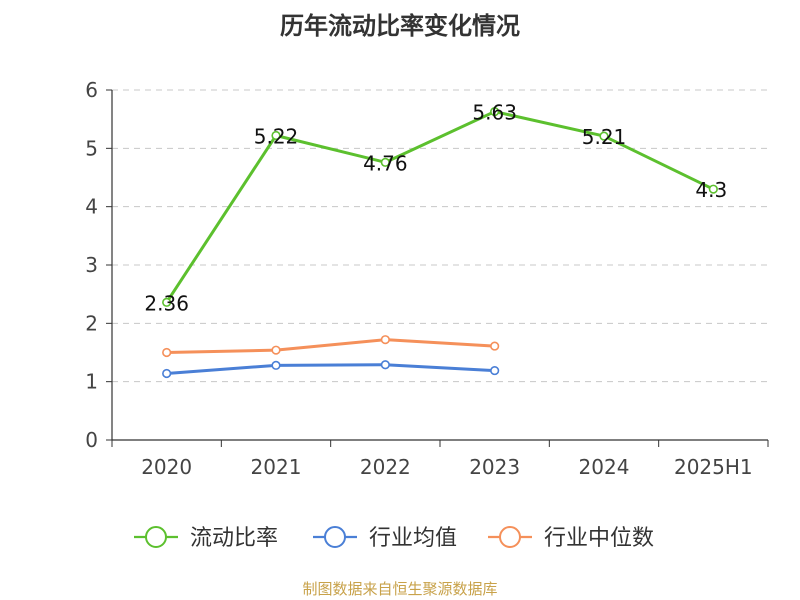 The width and height of the screenshot is (800, 600). What do you see at coordinates (599, 538) in the screenshot?
I see `legend-label: 行业中位数` at bounding box center [599, 538].